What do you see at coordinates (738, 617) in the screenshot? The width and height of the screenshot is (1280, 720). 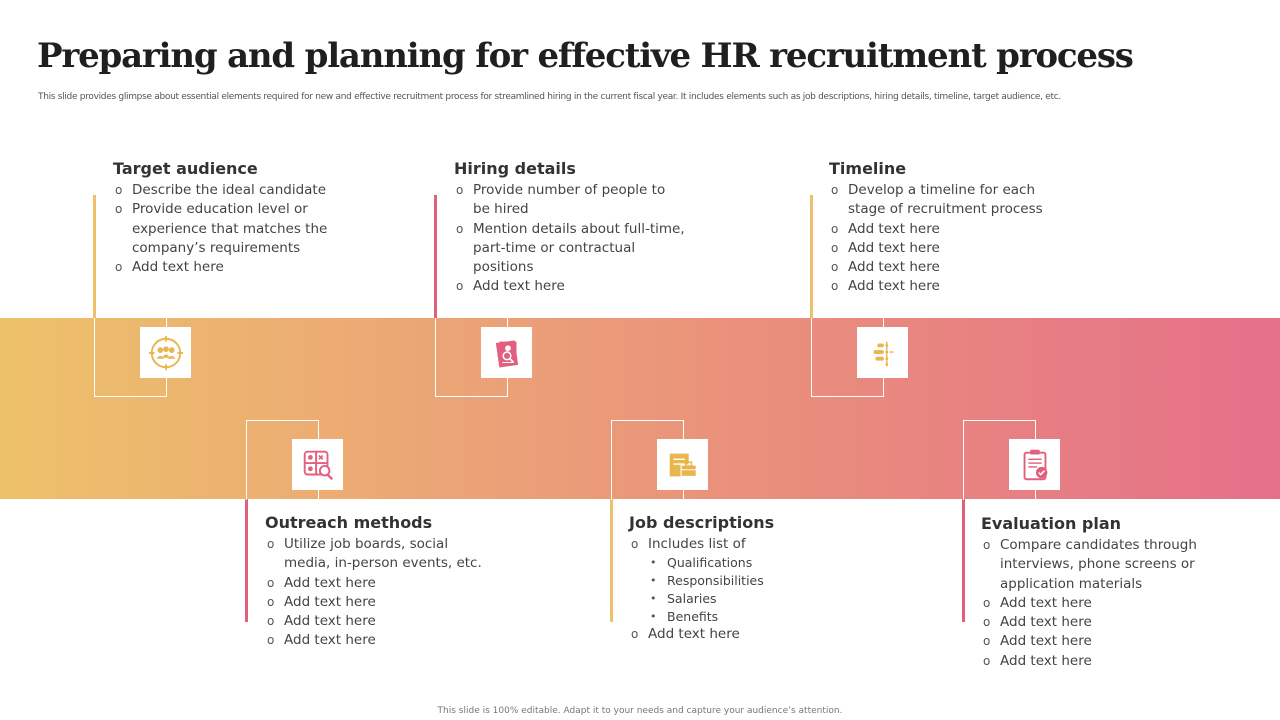 I see `sub-list-item: Benefits` at bounding box center [738, 617].